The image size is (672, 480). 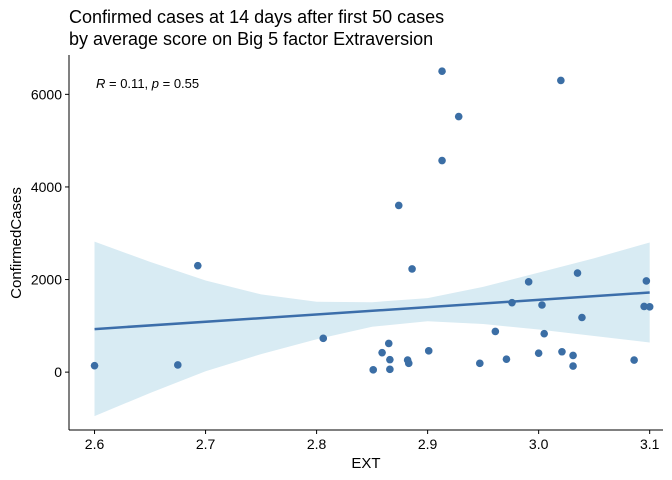 What do you see at coordinates (365, 463) in the screenshot?
I see `x-axis-title: EXT` at bounding box center [365, 463].